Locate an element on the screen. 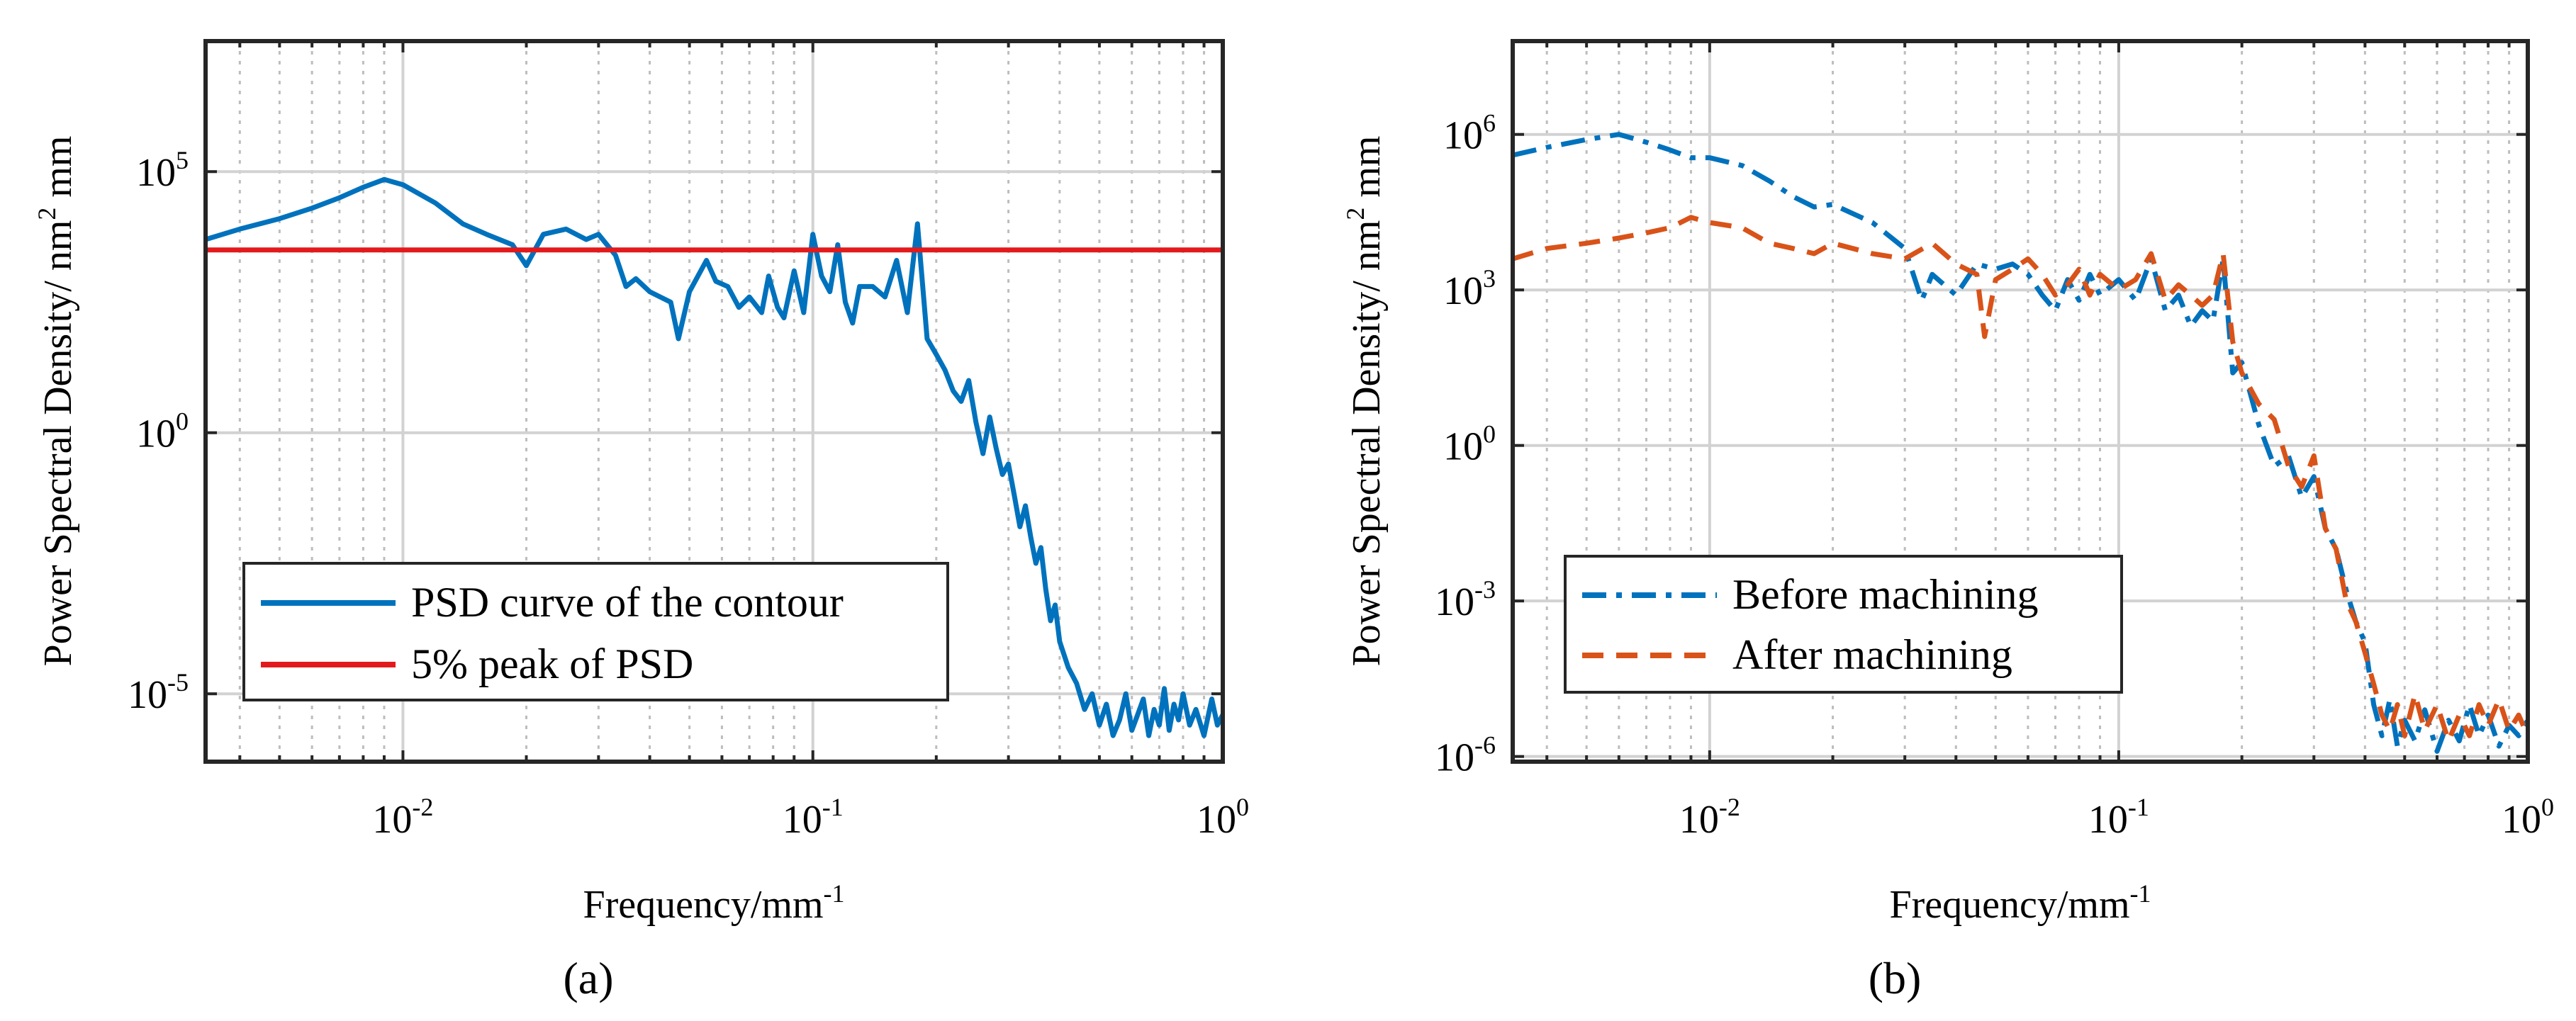 Image resolution: width=2576 pixels, height=1021 pixels. y-tick-labels-b: 10⁶ 10³ 10⁰ 10⁻³ 10⁻⁶ is located at coordinates (1465, 445).